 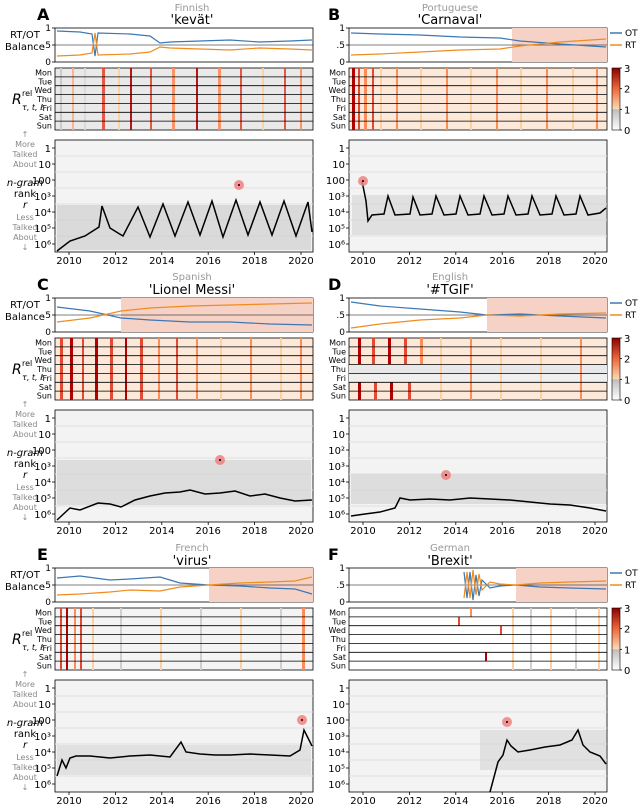 I want to click on rtel-ylabel-sup: rel, so click(x=27, y=633).